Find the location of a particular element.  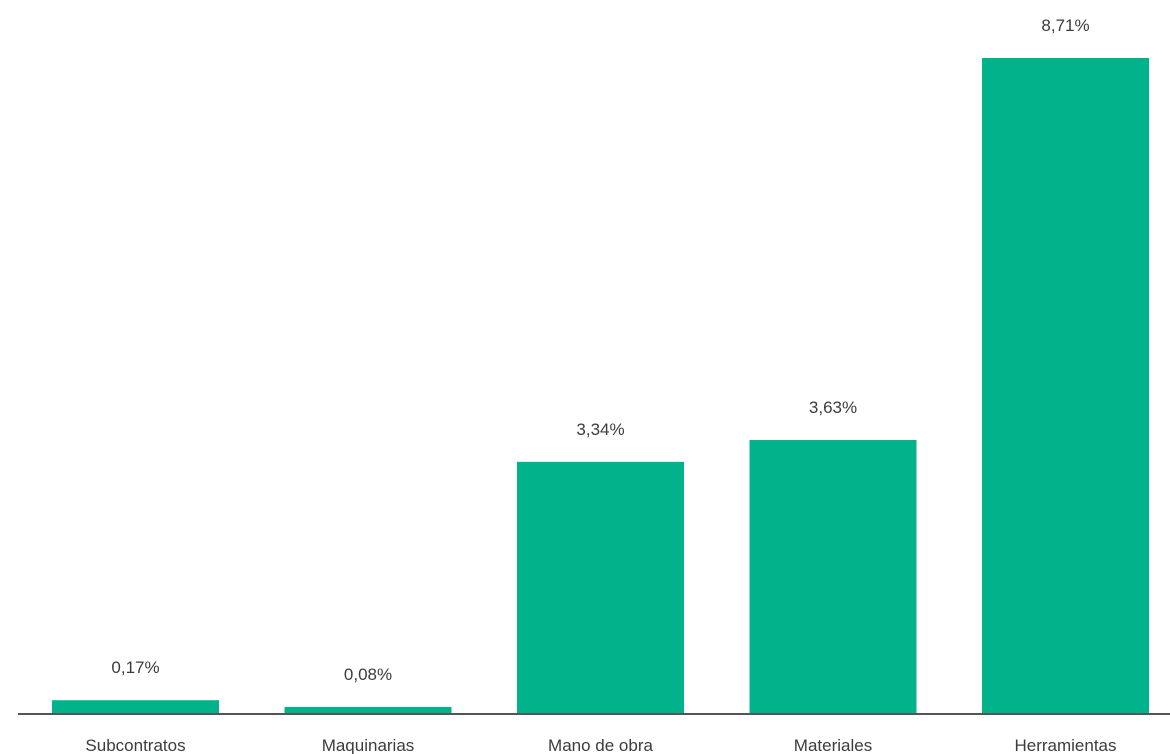

bar-materiales is located at coordinates (833, 576).